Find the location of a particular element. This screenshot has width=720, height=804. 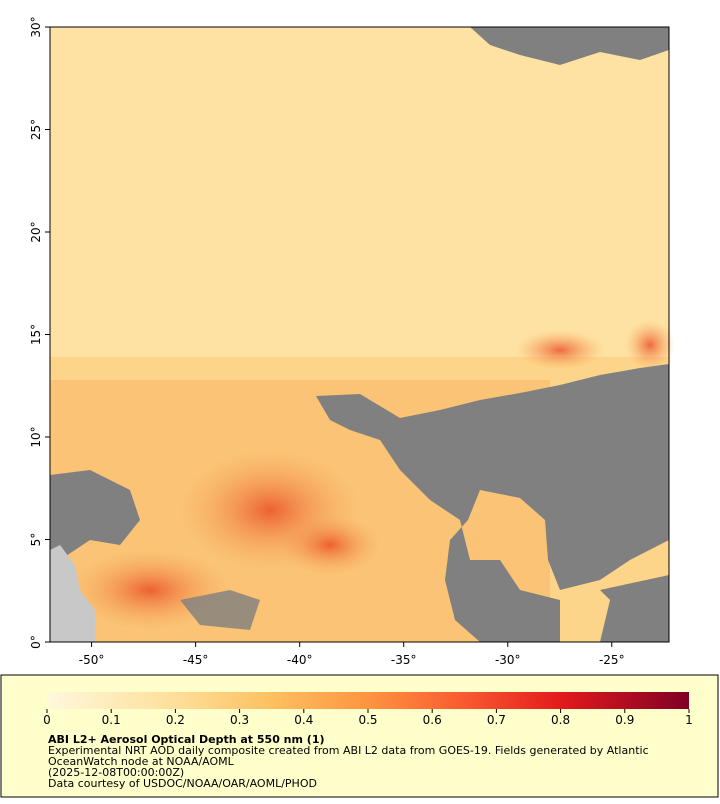

x-tick-label: -30° is located at coordinates (508, 660).